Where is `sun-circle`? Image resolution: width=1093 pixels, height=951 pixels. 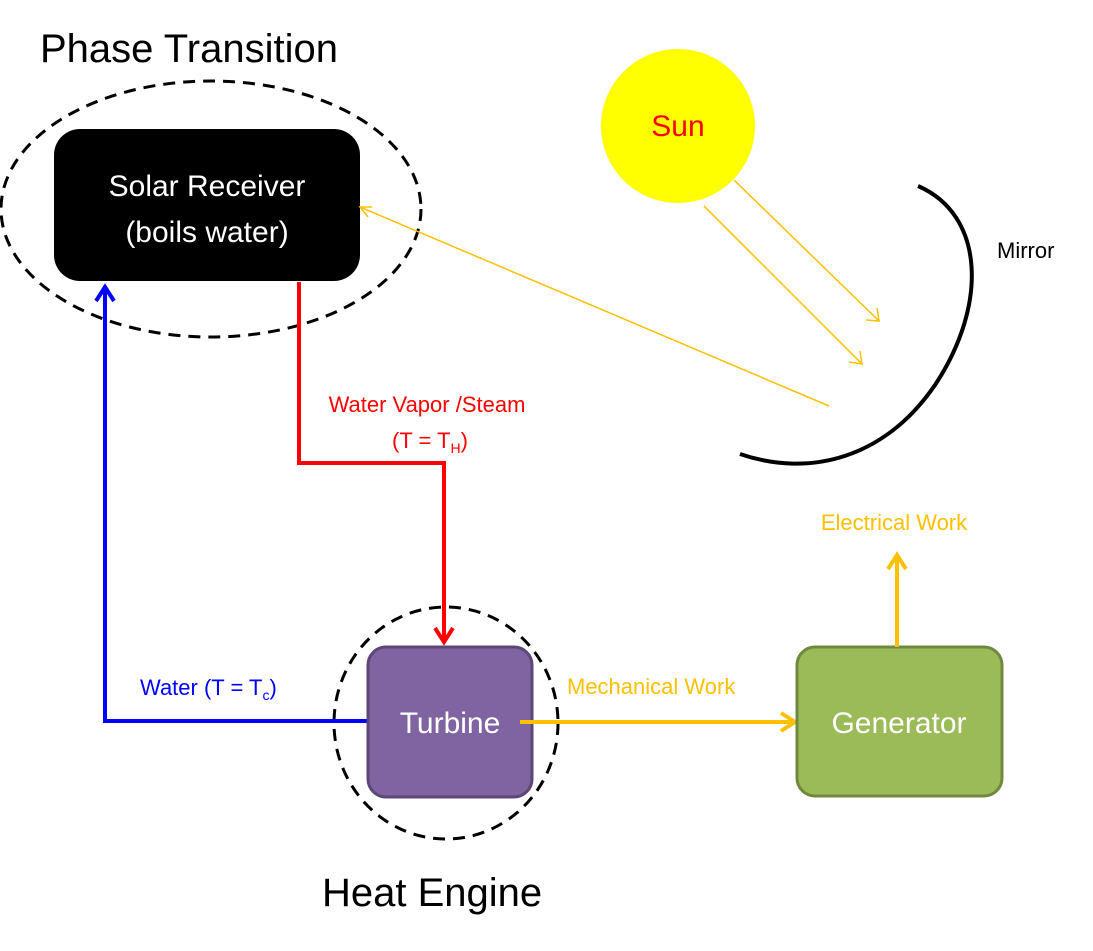
sun-circle is located at coordinates (678, 126).